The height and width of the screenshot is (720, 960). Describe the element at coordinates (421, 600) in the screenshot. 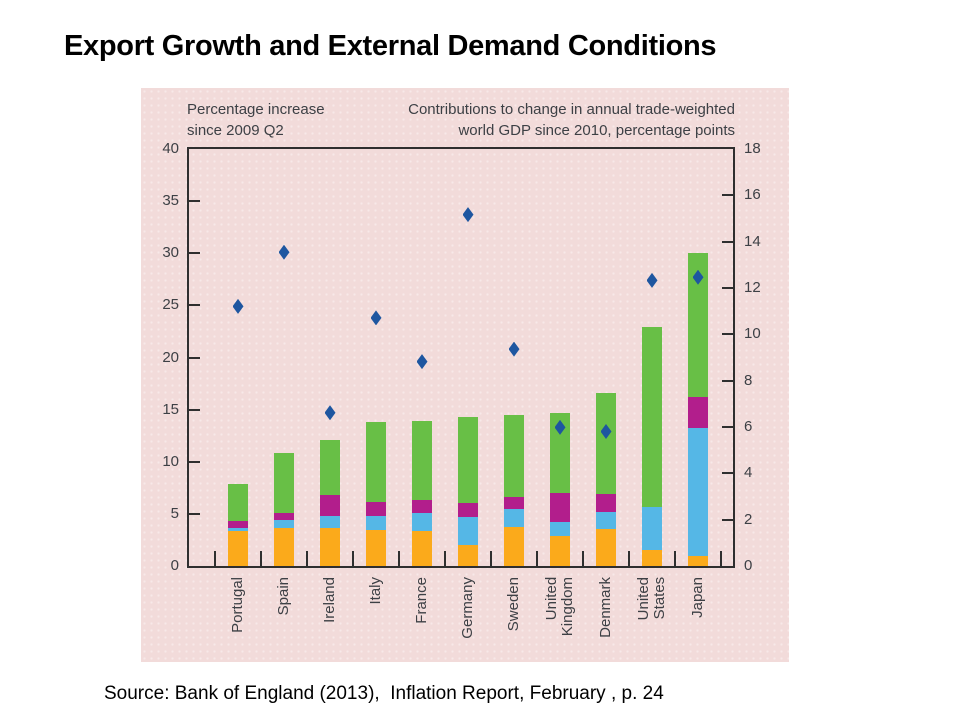

I see `category-label: France` at that location.